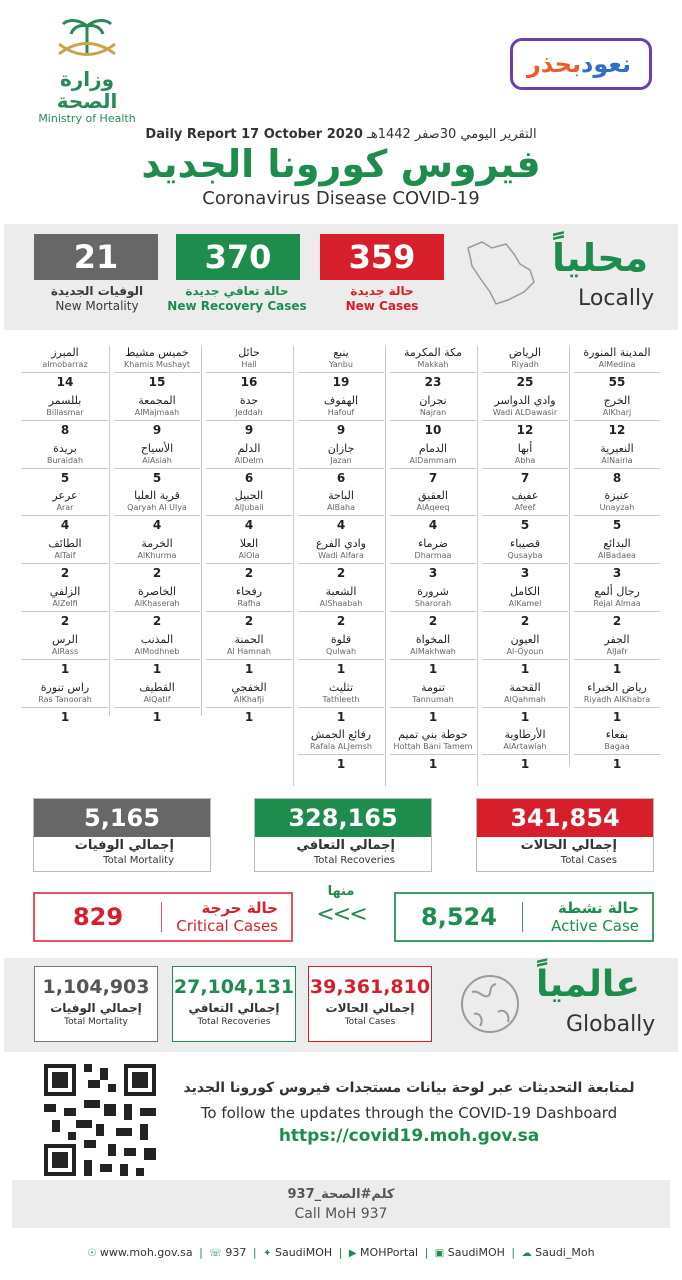 The image size is (682, 1280). I want to click on city-name-ar: بريدة, so click(65, 448).